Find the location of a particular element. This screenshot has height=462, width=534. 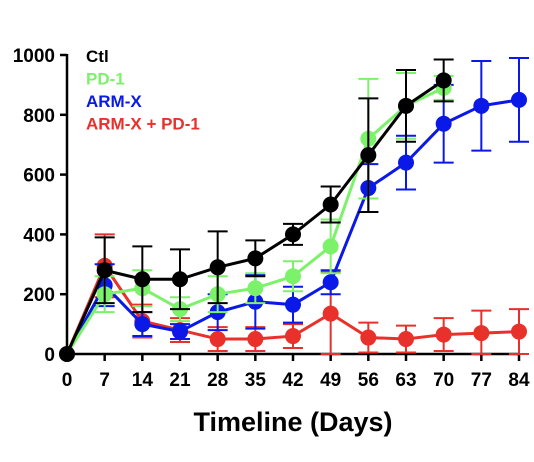

y-tick-label: 600 is located at coordinates (39, 176).